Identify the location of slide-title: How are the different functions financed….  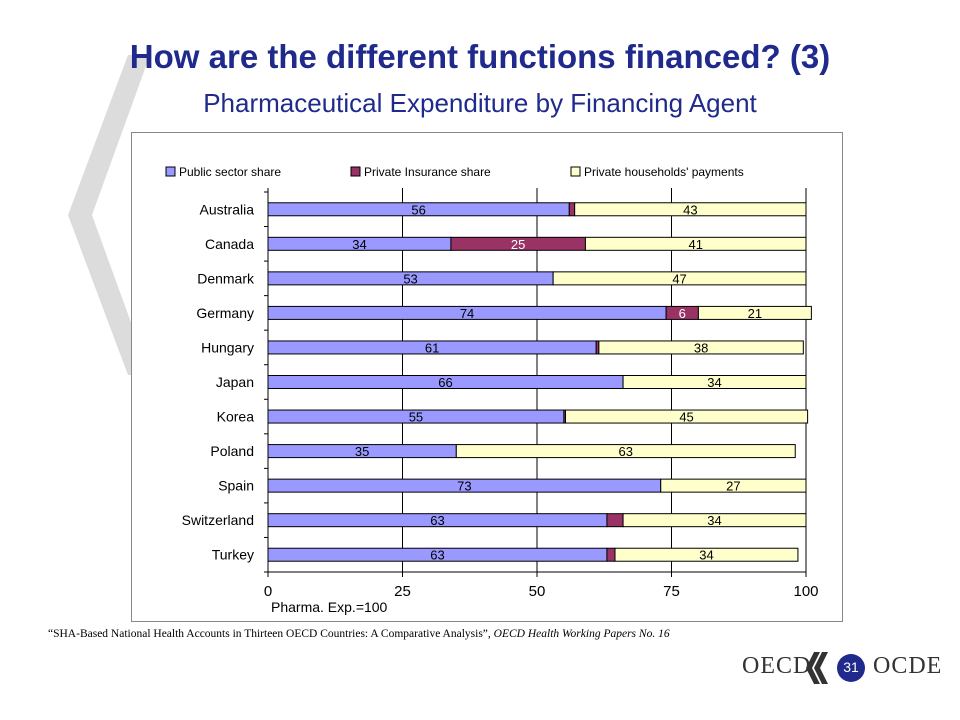
(480, 56).